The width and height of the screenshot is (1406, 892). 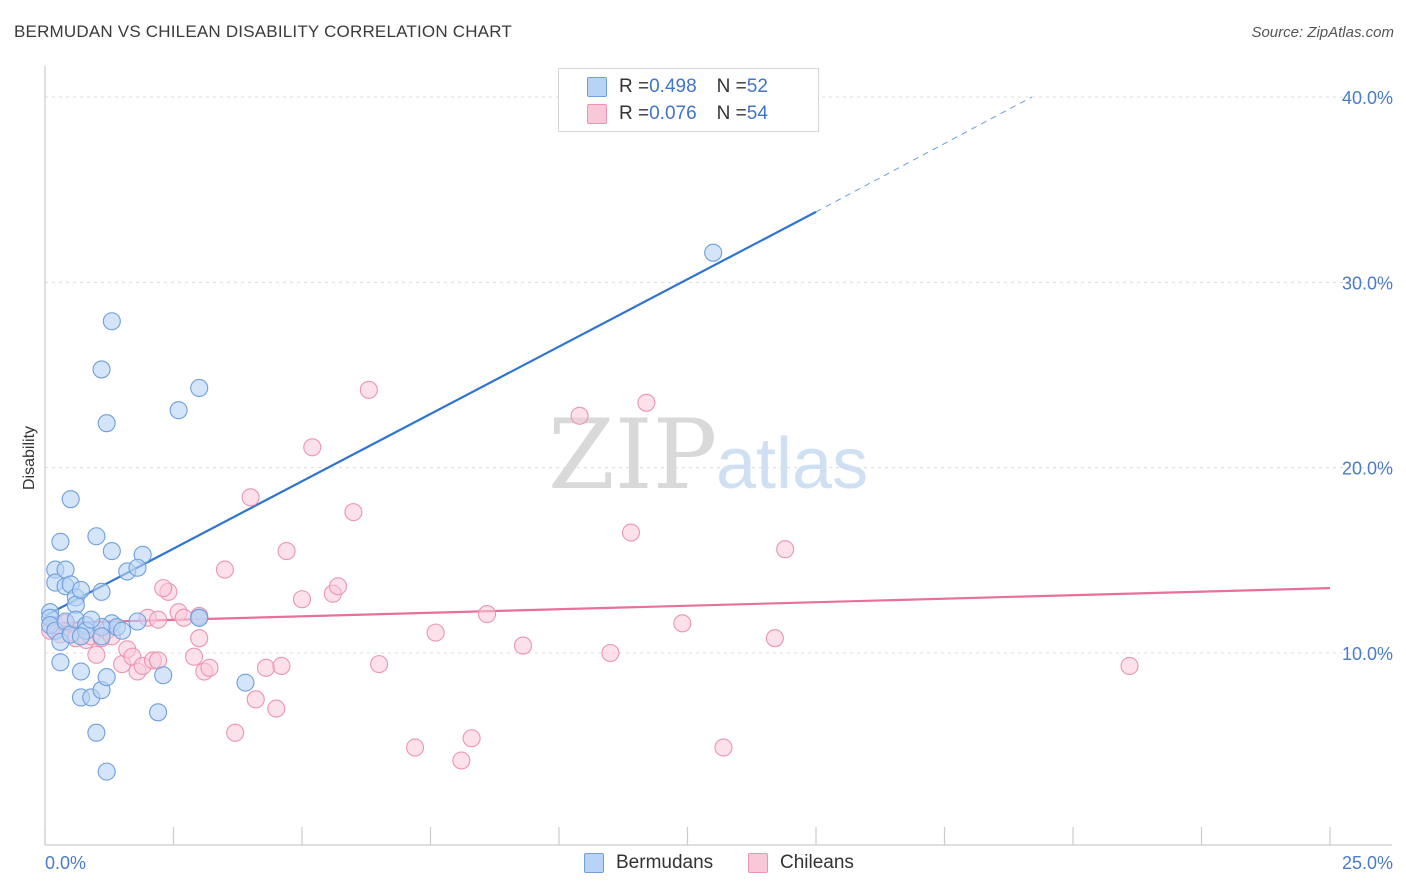 What do you see at coordinates (597, 114) in the screenshot?
I see `legend-swatch-pink` at bounding box center [597, 114].